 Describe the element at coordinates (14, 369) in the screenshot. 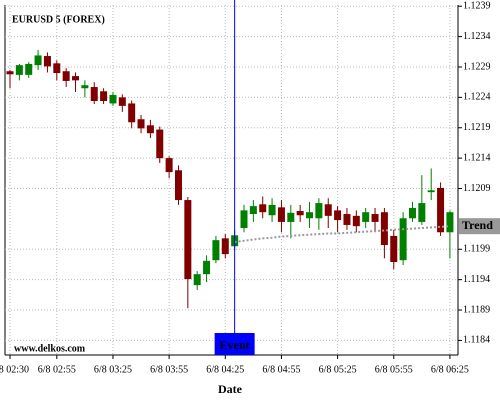

I see `x-tick-label: 6/8 02:30` at that location.